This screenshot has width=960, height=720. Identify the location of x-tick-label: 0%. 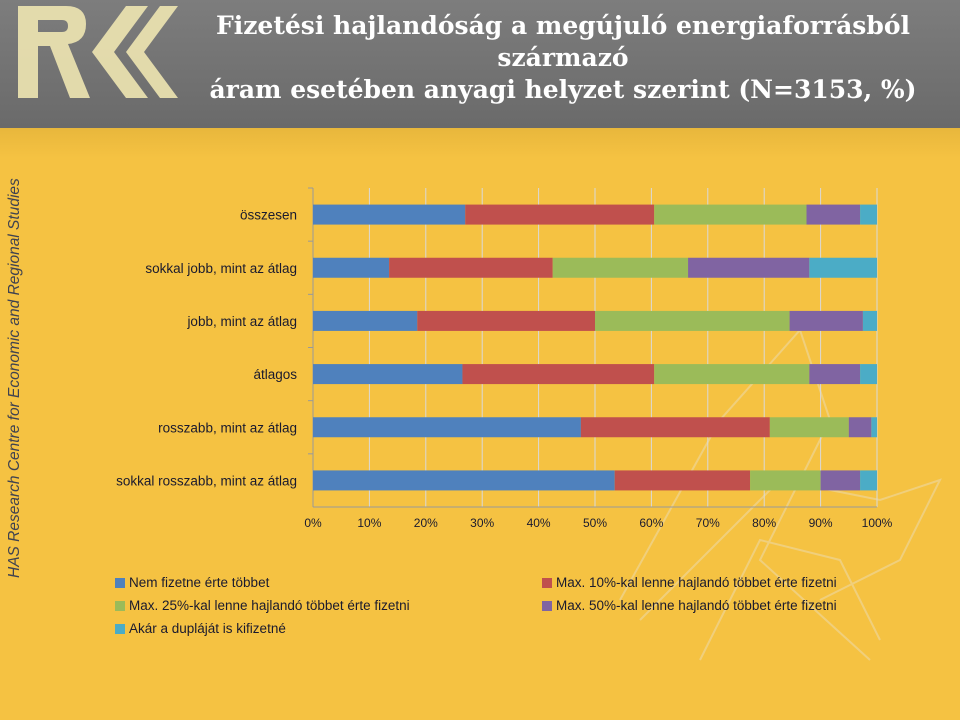
(313, 523).